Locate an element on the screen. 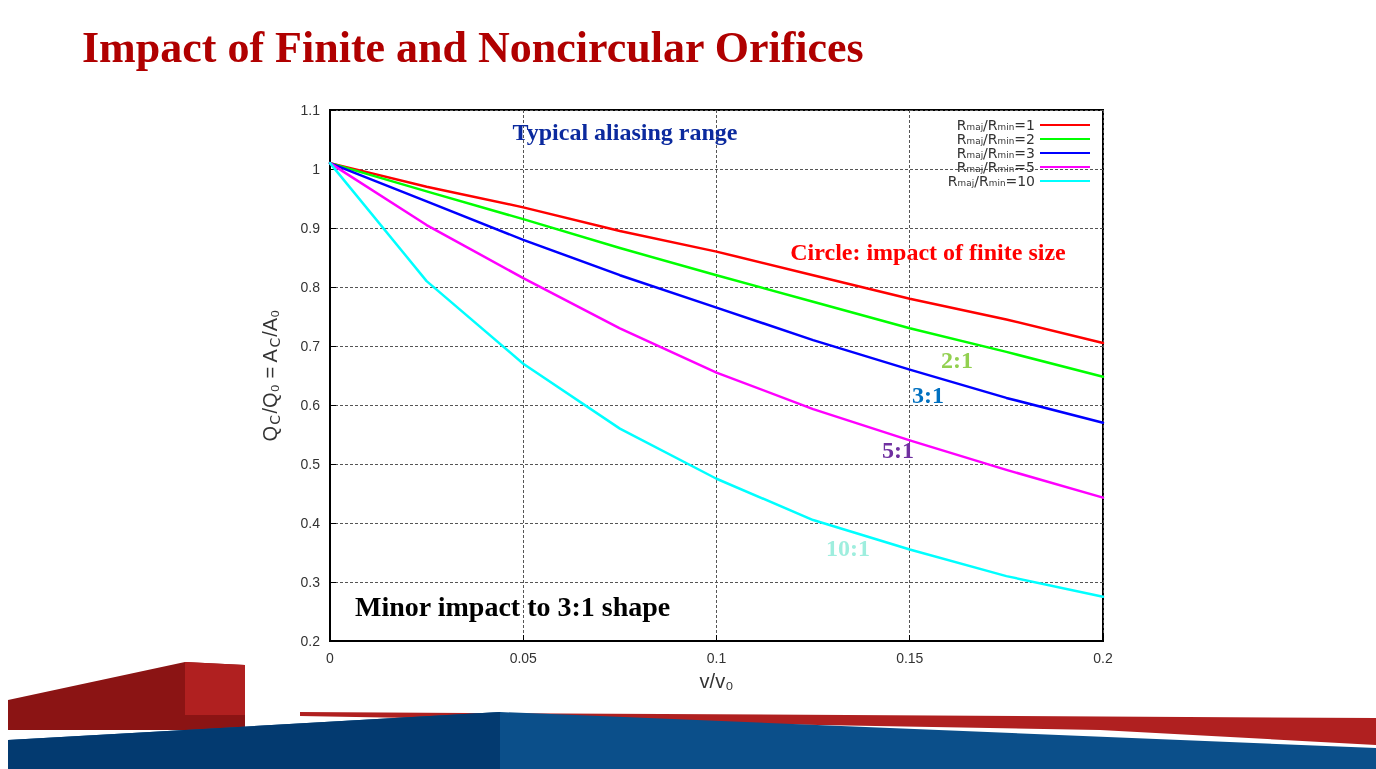  x-tick-label: 0.05 is located at coordinates (523, 658).